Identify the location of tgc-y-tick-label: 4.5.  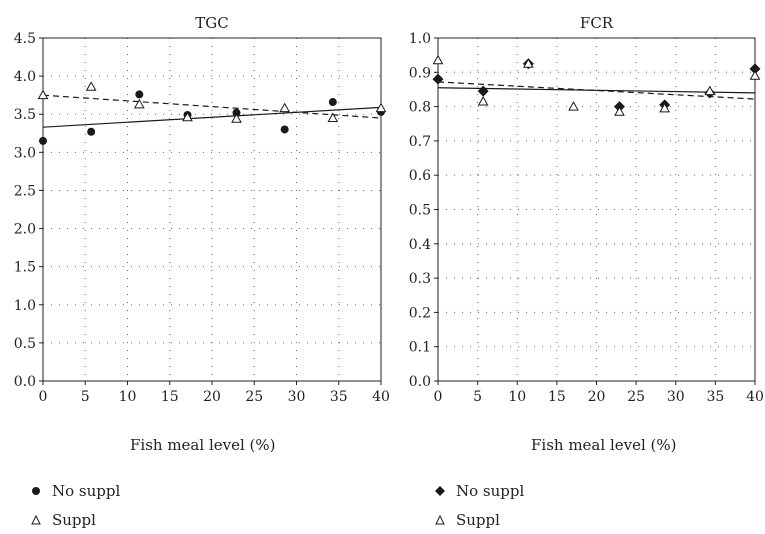
(25, 39).